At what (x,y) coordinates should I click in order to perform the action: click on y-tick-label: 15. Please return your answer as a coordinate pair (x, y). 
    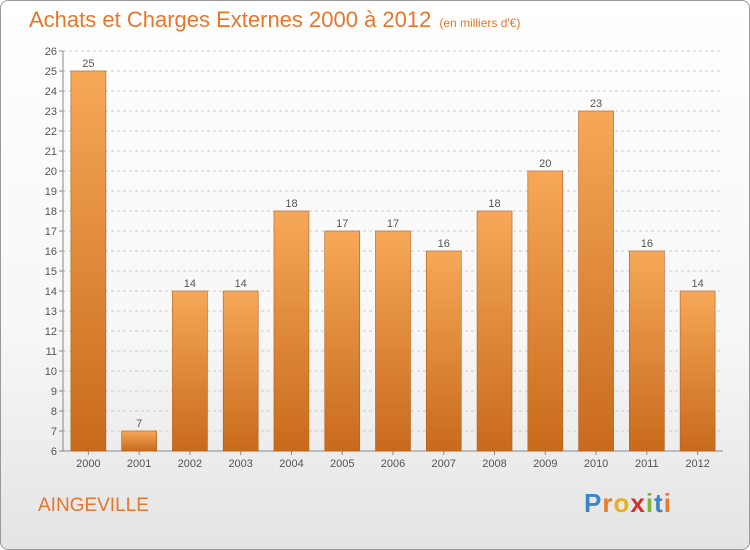
    Looking at the image, I should click on (51, 272).